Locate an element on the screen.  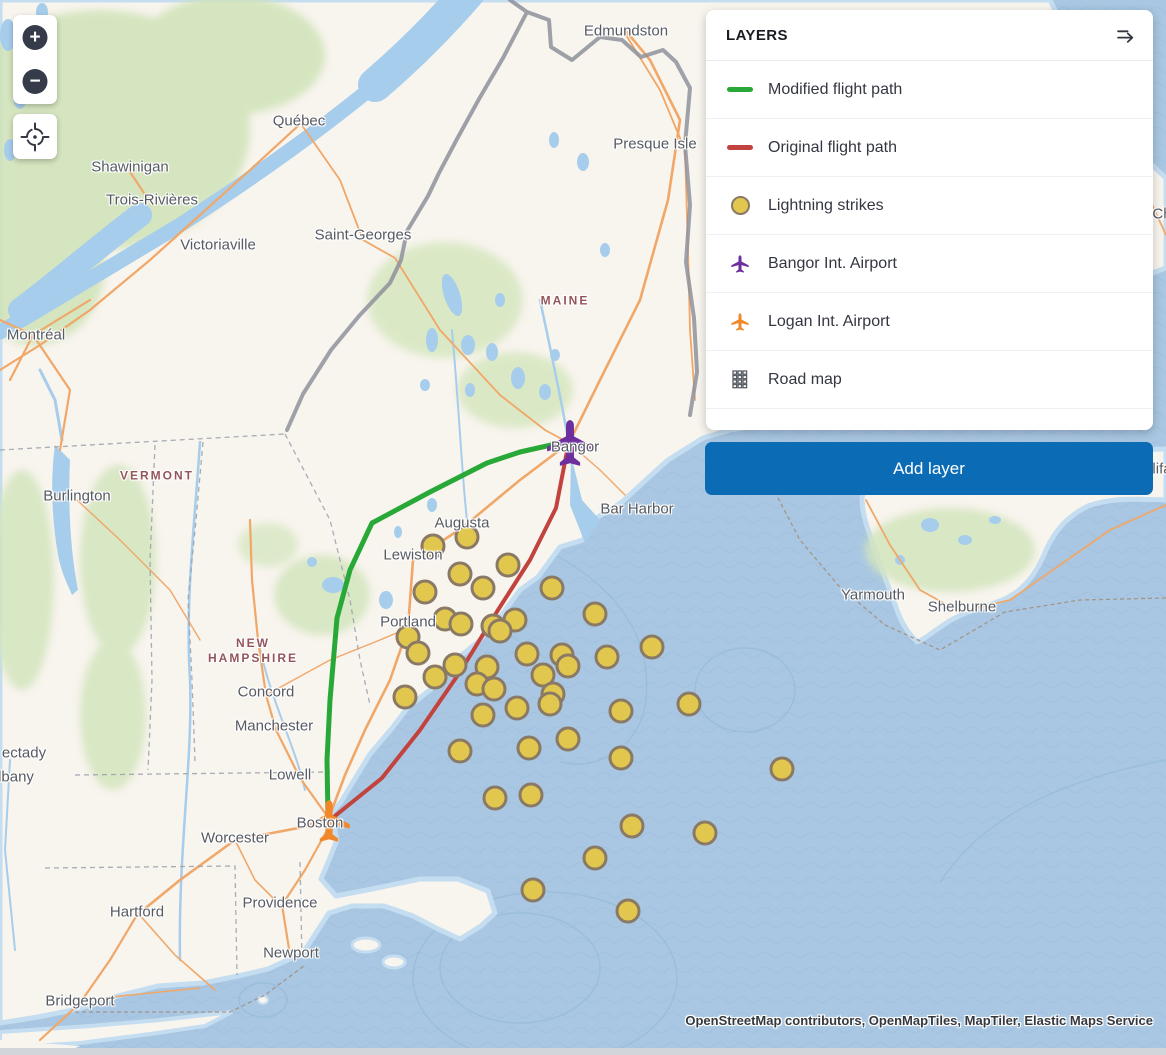
legend-row-logan-int-airport: Logan Int. Airport is located at coordinates (929, 322).